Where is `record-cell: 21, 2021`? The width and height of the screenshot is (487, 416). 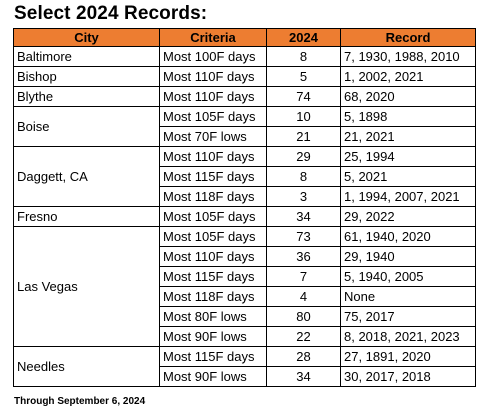 record-cell: 21, 2021 is located at coordinates (408, 136).